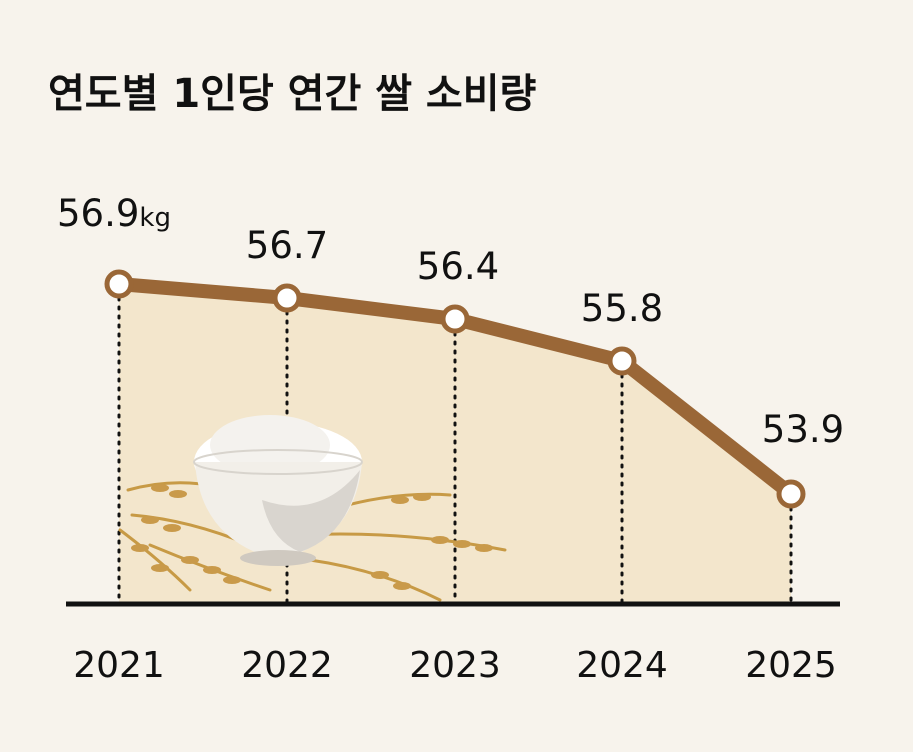 The height and width of the screenshot is (752, 913). I want to click on x-tick-label: 2025, so click(791, 665).